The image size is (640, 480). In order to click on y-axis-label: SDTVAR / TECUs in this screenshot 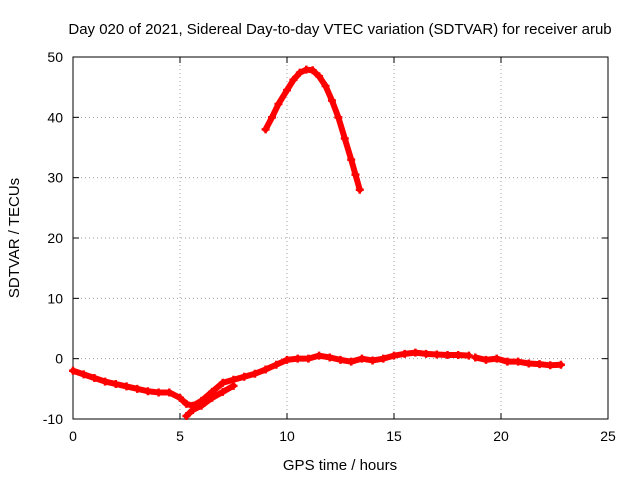, I will do `click(14, 238)`.